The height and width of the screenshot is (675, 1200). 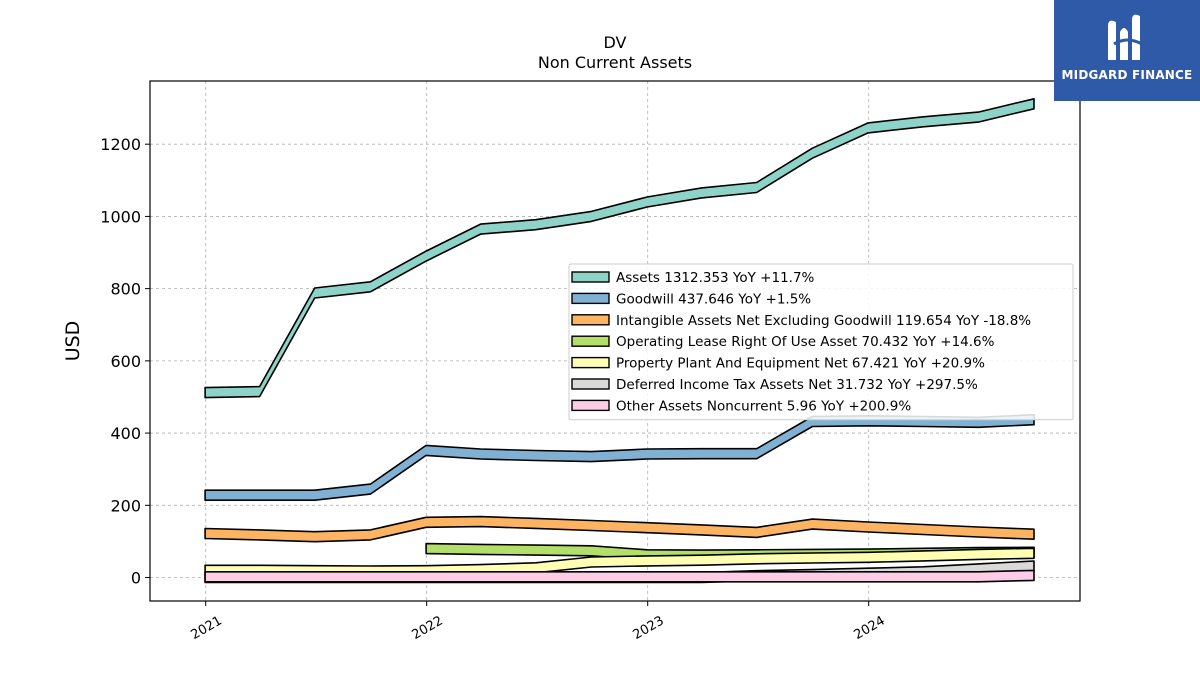 What do you see at coordinates (619, 457) in the screenshot?
I see `series-goodwill` at bounding box center [619, 457].